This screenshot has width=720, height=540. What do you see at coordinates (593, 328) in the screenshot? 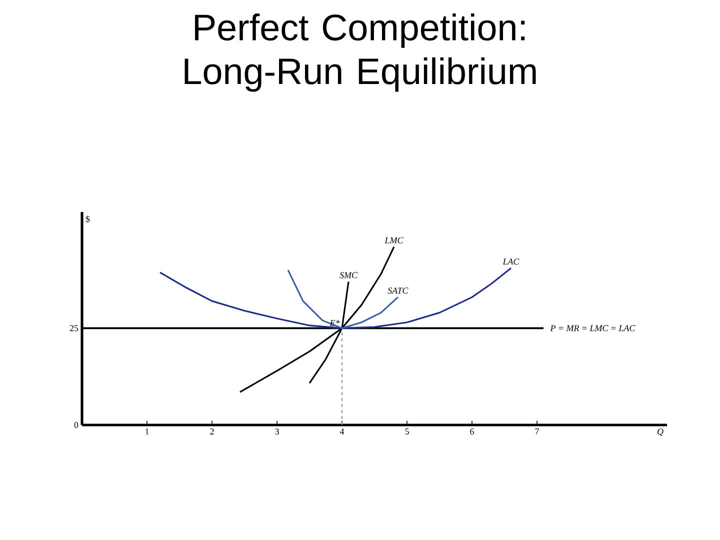
I see `ref-line-label: P = MR = LMC = LAC` at bounding box center [593, 328].